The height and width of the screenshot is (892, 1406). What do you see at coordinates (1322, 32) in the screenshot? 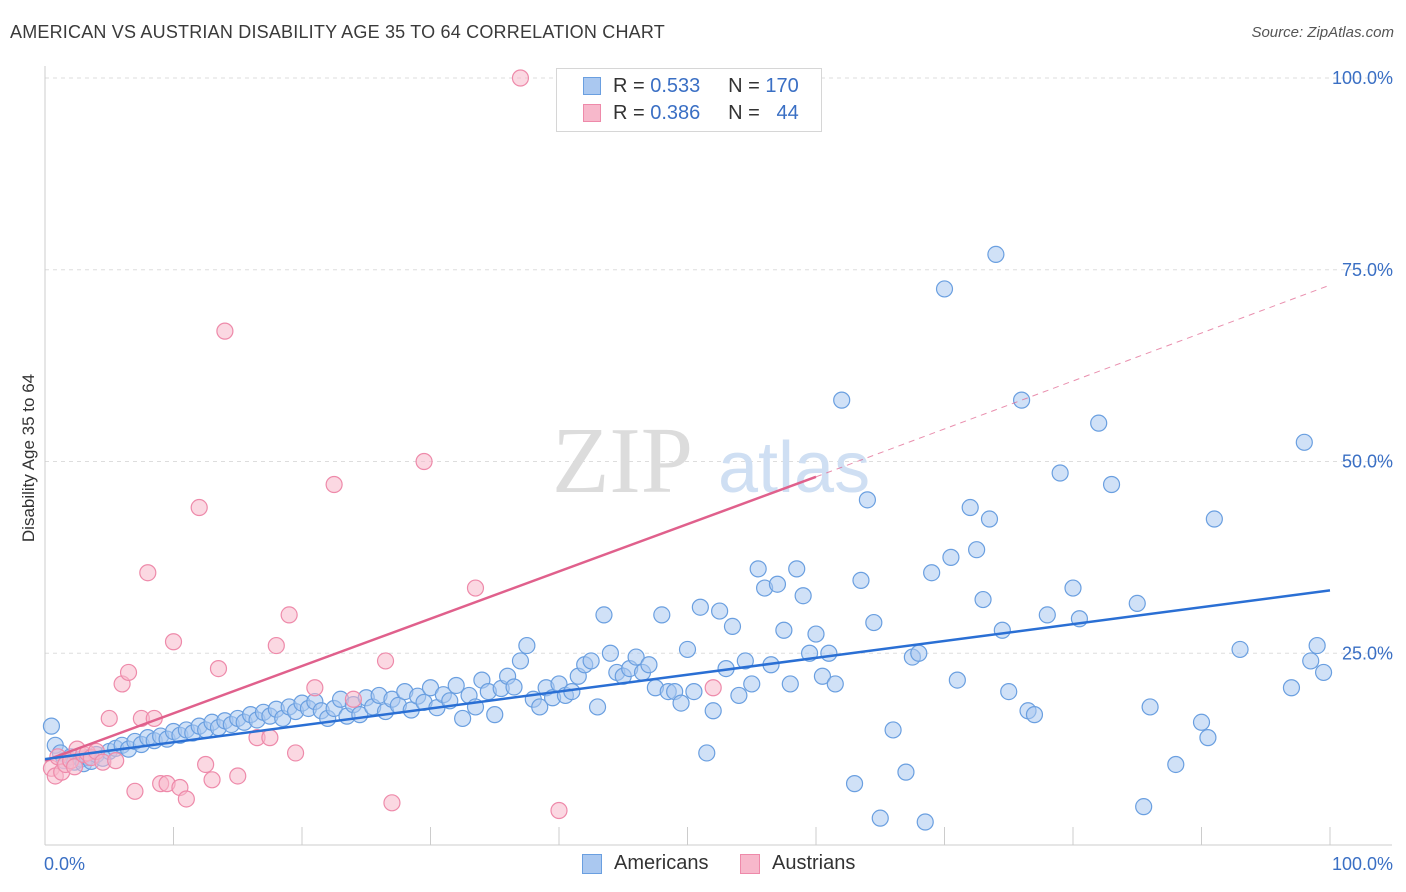
I see `source-credit: Source: ZipAtlas.com` at bounding box center [1322, 32].